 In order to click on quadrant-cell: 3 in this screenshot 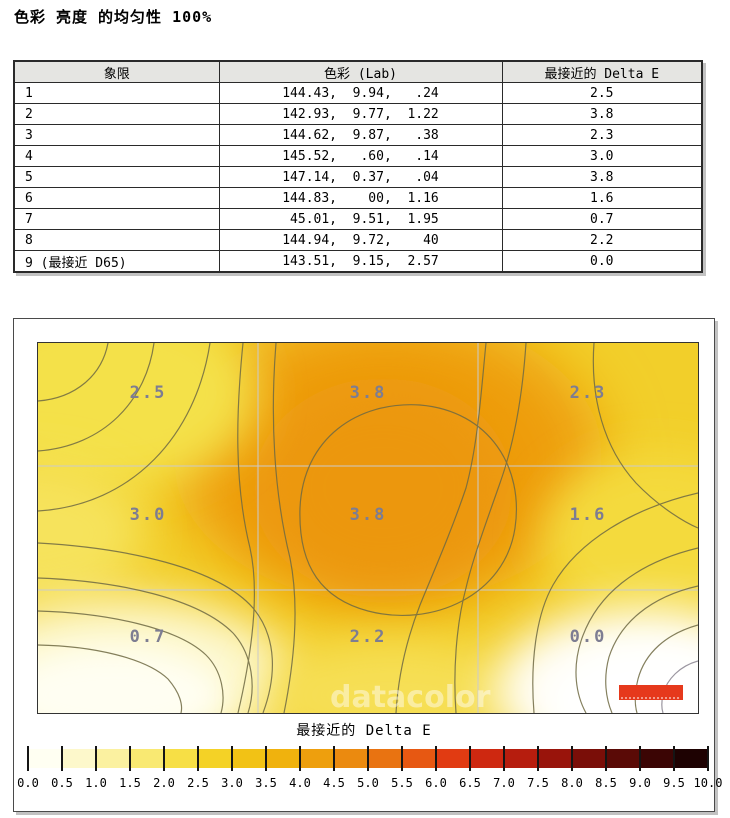, I will do `click(116, 135)`.